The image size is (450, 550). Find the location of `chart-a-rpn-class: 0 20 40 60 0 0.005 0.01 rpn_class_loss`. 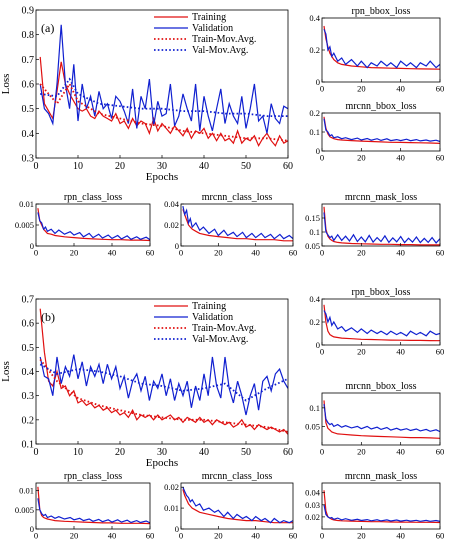

chart-a-rpn-class: 0 20 40 60 0 0.005 0.01 rpn_class_loss is located at coordinates (84, 225).